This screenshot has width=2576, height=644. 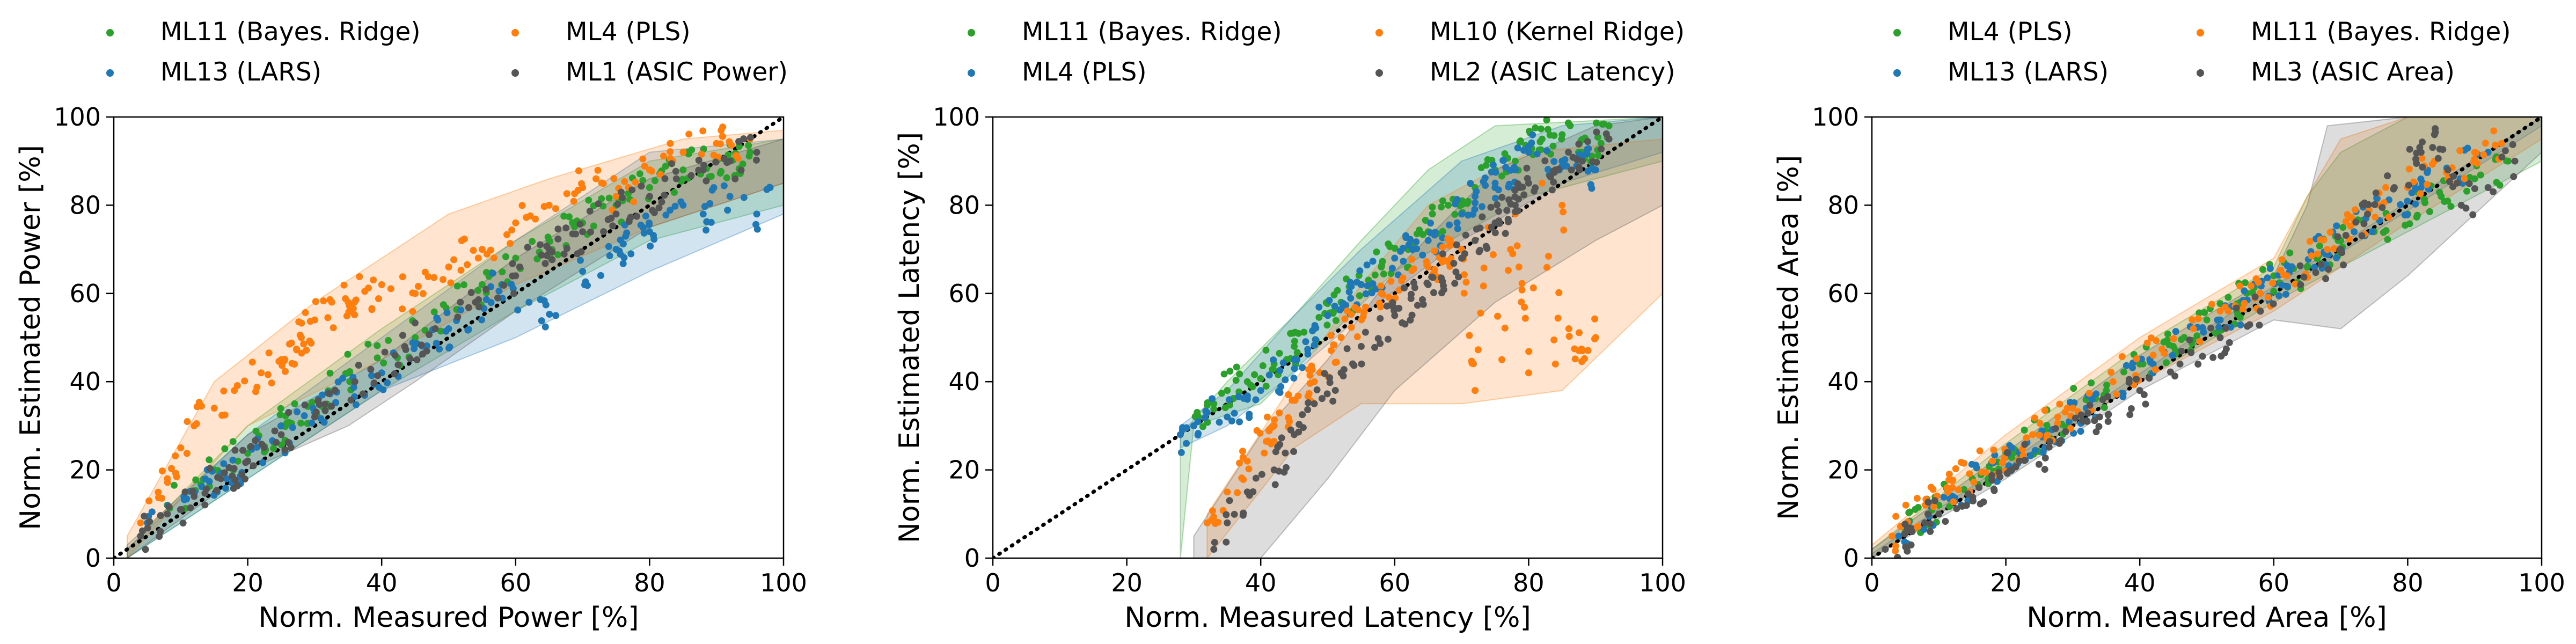 I want to click on x-tick-label: 100, so click(x=1662, y=582).